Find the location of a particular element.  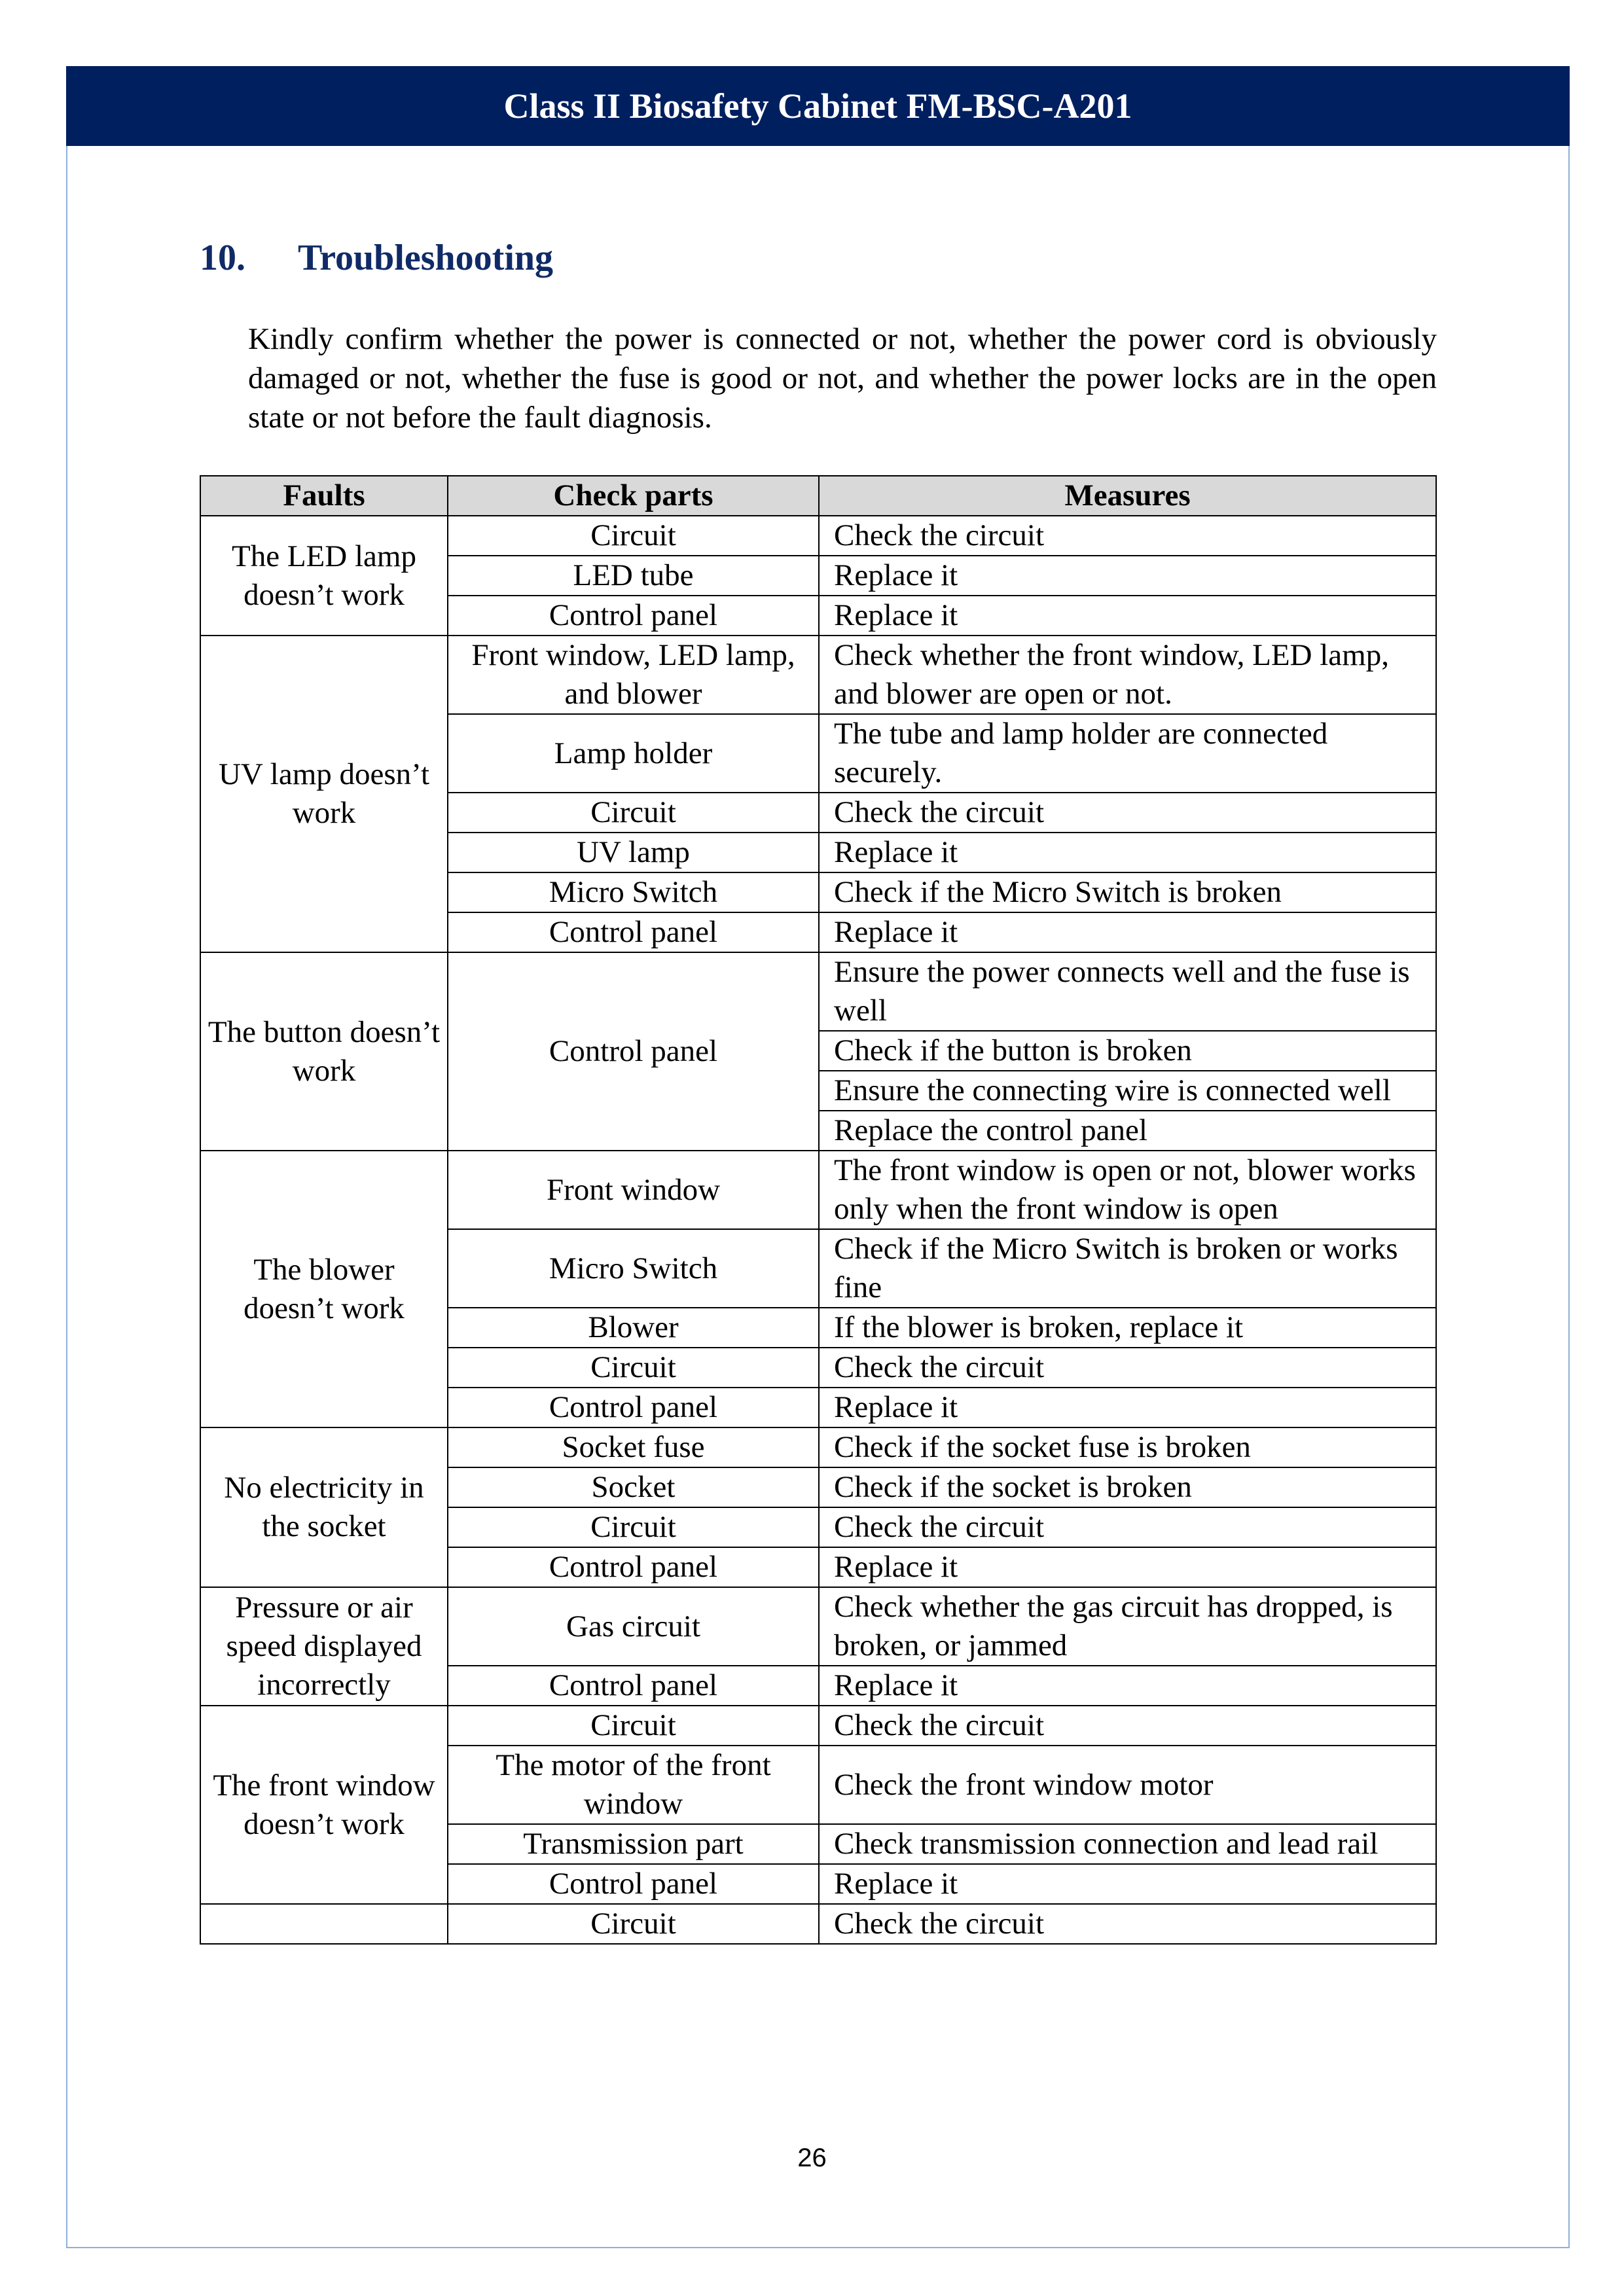

header-measures: Measures is located at coordinates (1127, 495).